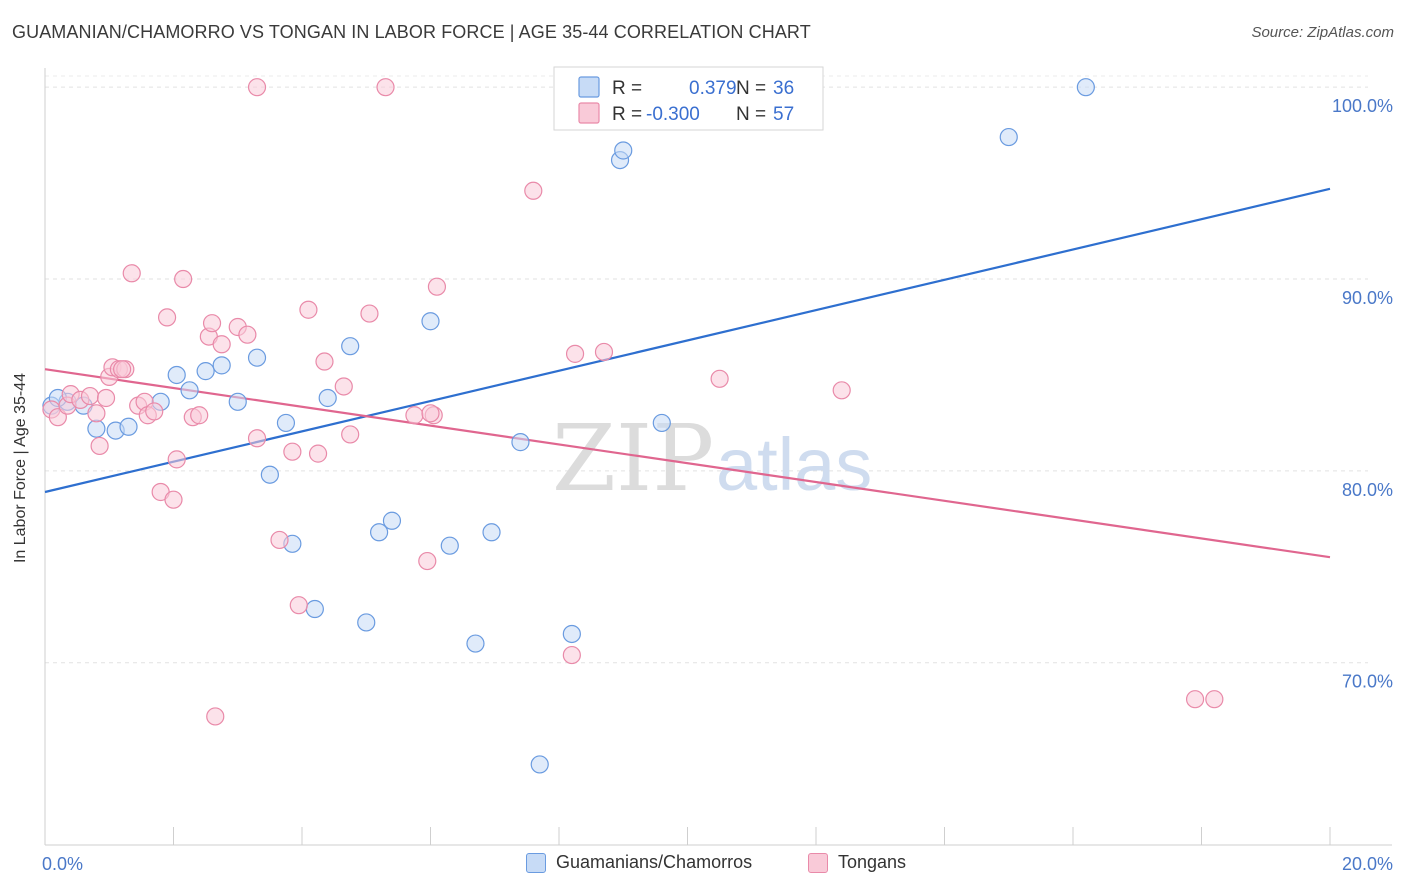  Describe the element at coordinates (536, 862) in the screenshot. I see `series-swatch-blue` at that location.